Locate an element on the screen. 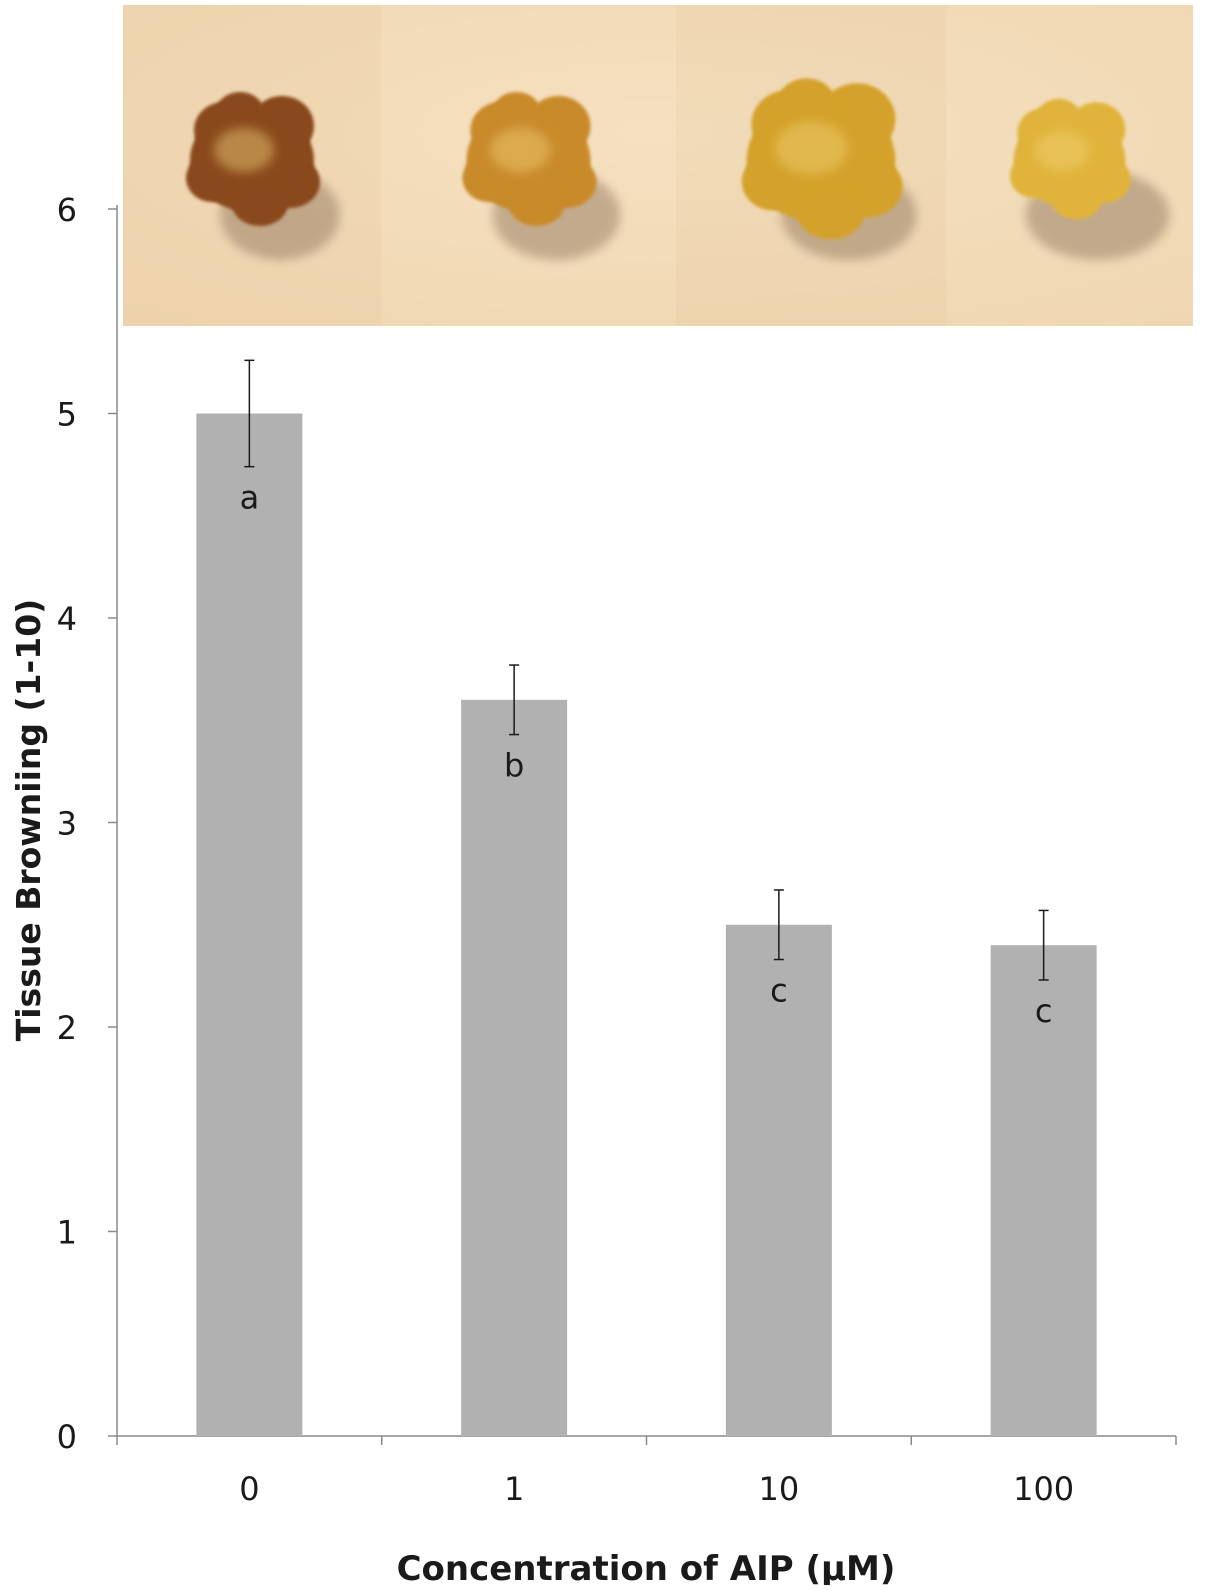 The height and width of the screenshot is (1590, 1207). y-axis-label: Tissue Browniing (1-10) is located at coordinates (28, 820).